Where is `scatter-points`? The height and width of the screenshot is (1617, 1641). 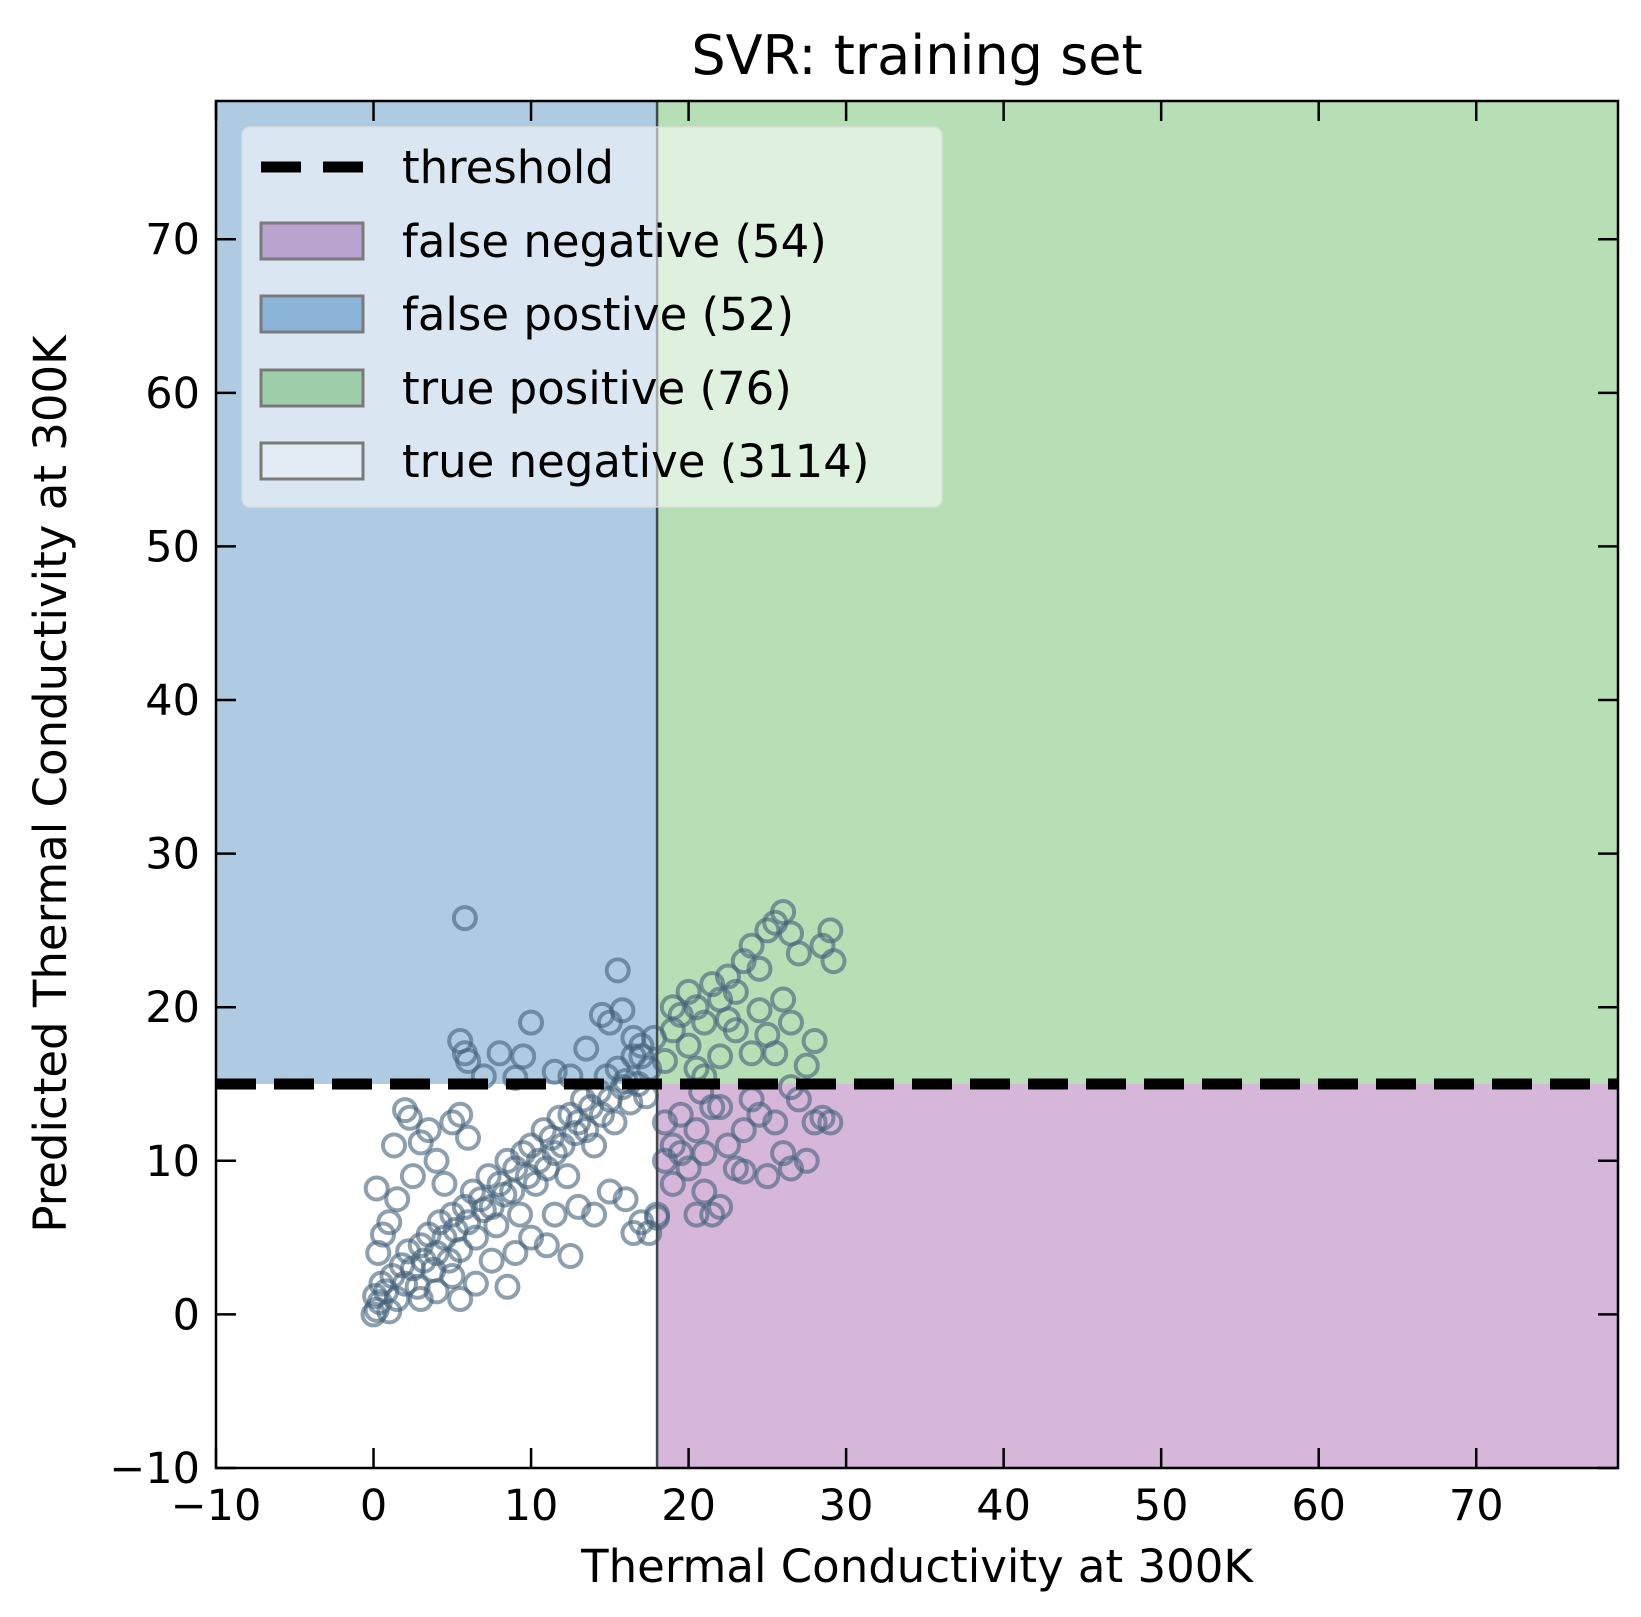
scatter-points is located at coordinates (603, 1113).